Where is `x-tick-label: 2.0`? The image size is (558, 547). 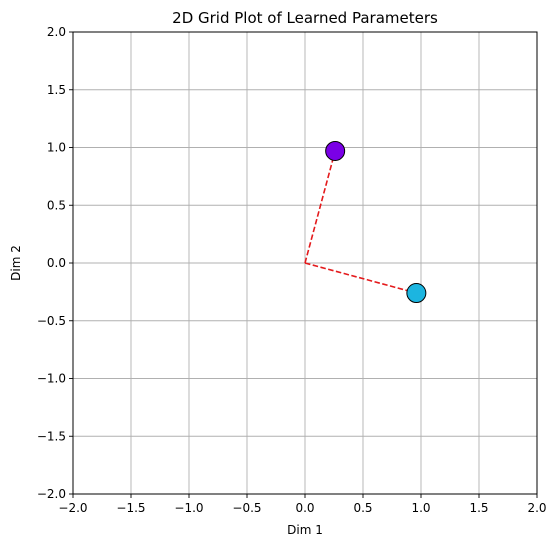 x-tick-label: 2.0 is located at coordinates (536, 508).